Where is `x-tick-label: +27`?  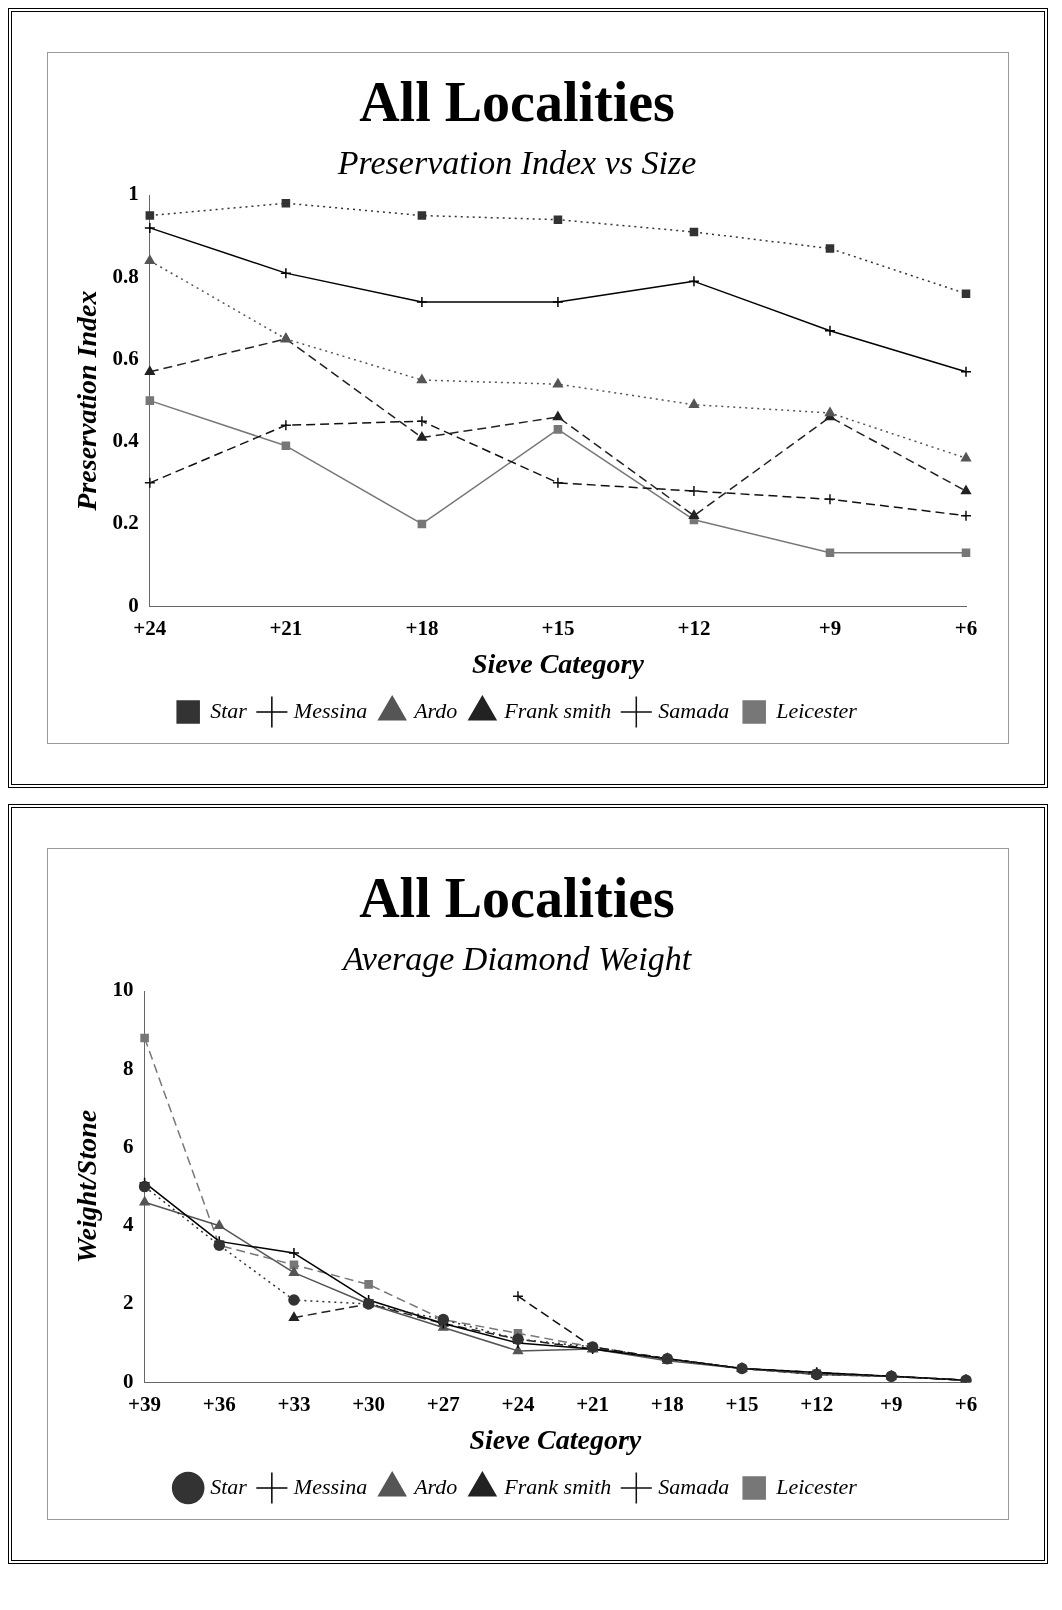 x-tick-label: +27 is located at coordinates (443, 1404).